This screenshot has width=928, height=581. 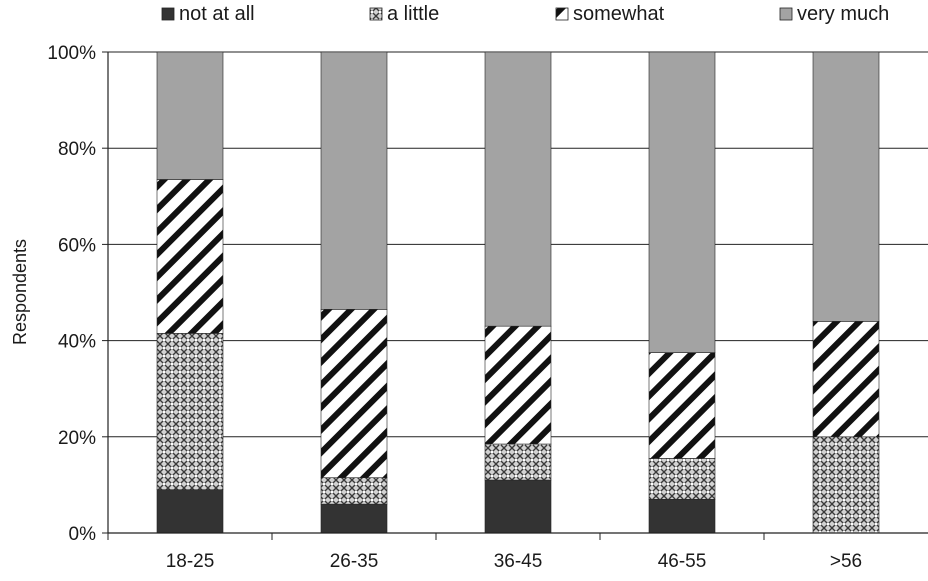 I want to click on legend-label: somewhat, so click(x=619, y=14).